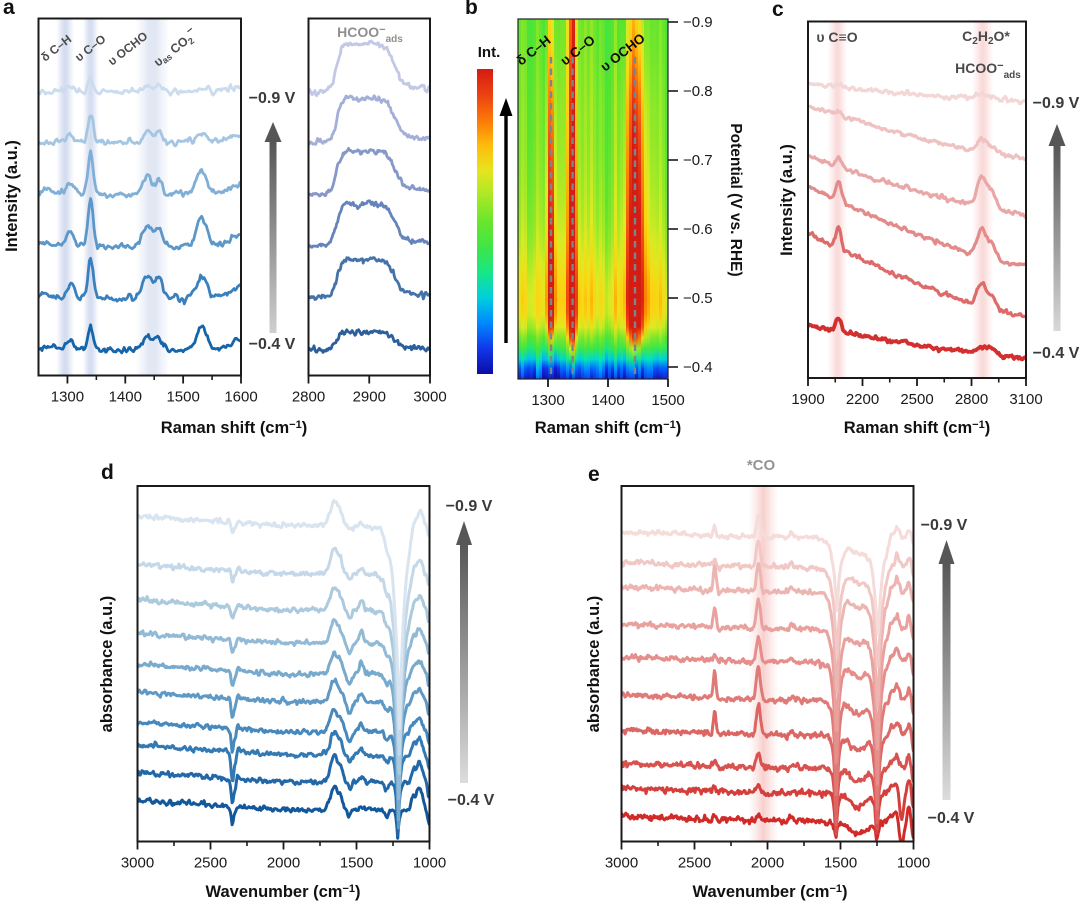  What do you see at coordinates (240, 397) in the screenshot?
I see `svg-text: 1600` at bounding box center [240, 397].